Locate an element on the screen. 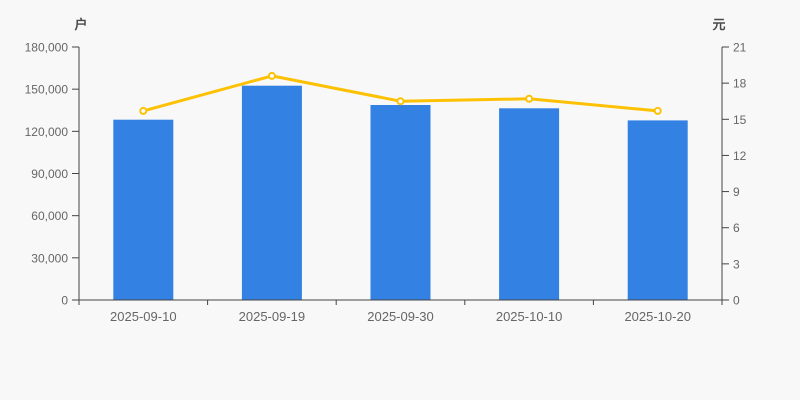  left-axis-tick-label: 90,000 is located at coordinates (49, 174).